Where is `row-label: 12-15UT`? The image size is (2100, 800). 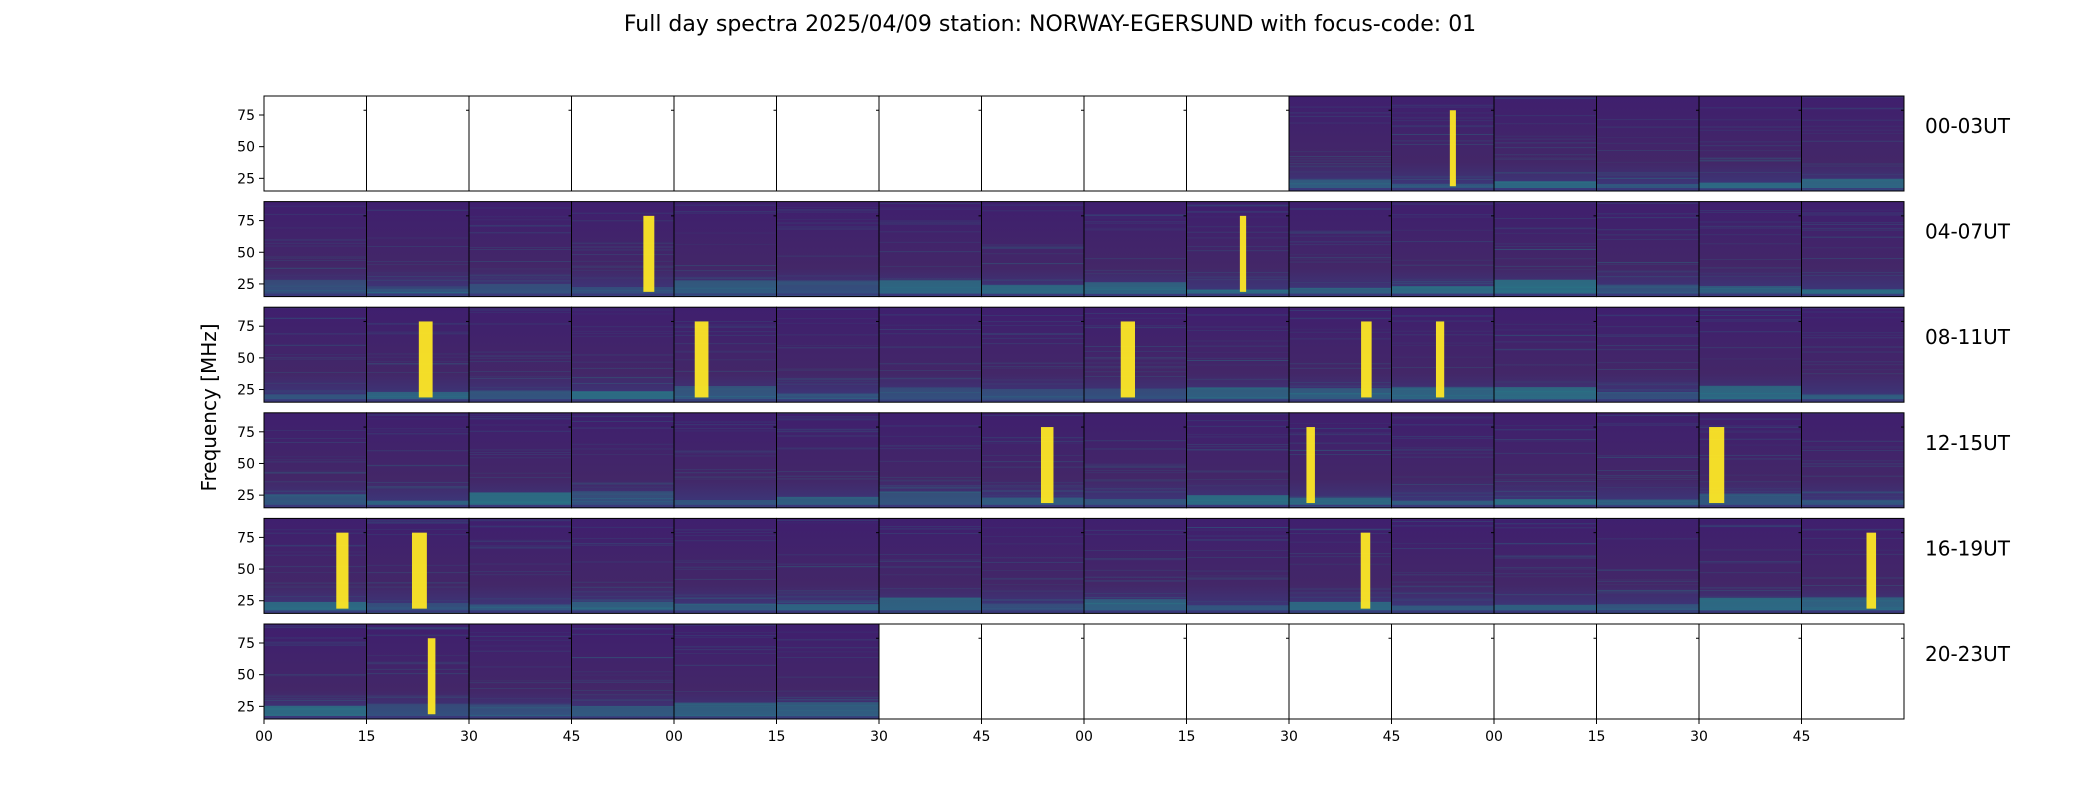
row-label: 12-15UT is located at coordinates (1968, 443).